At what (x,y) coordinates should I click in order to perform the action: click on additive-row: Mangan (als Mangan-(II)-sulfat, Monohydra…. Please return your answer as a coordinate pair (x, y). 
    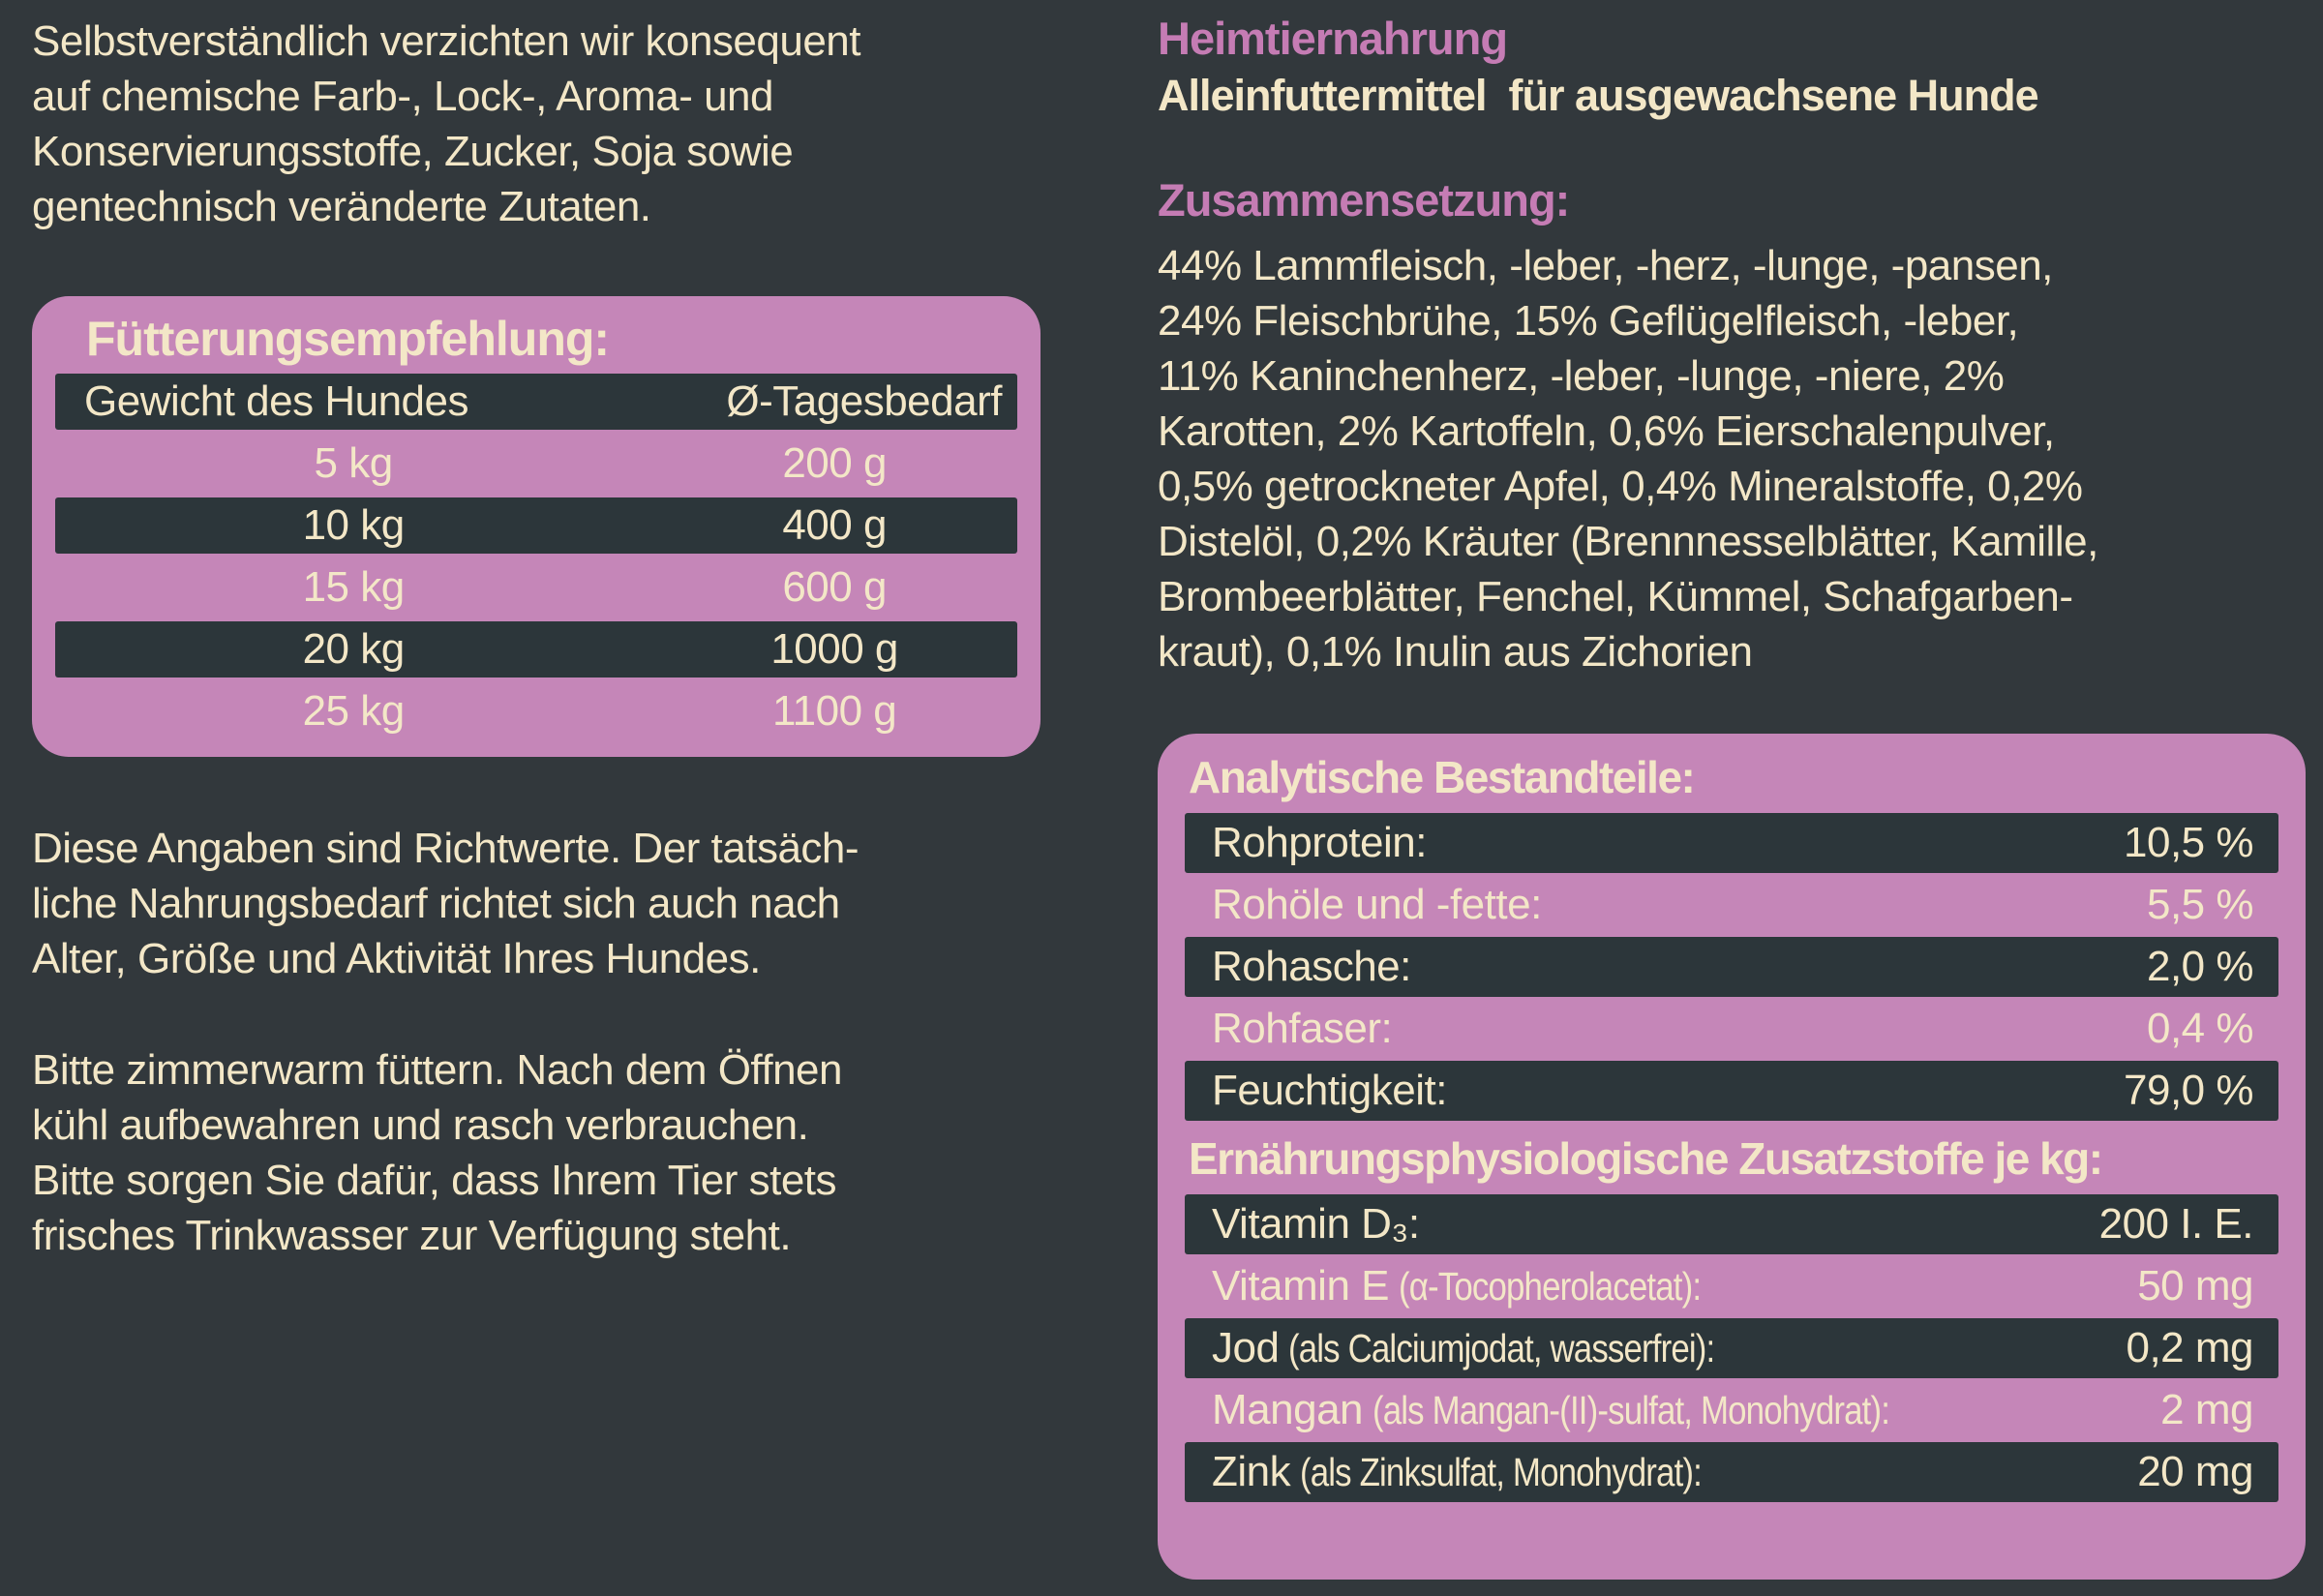
    Looking at the image, I should click on (1731, 1410).